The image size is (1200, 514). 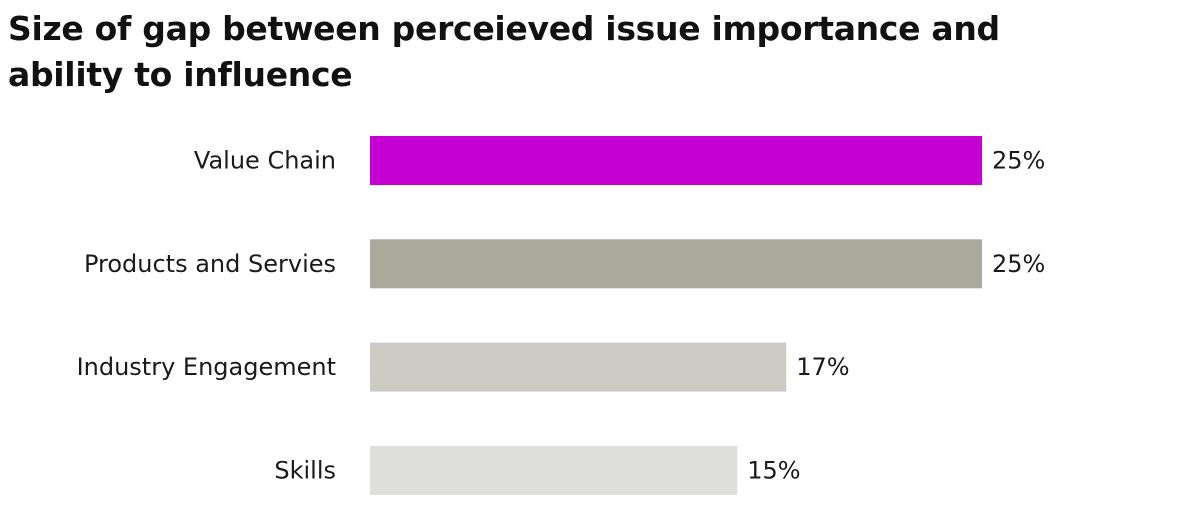 I want to click on bar-skills, so click(x=554, y=470).